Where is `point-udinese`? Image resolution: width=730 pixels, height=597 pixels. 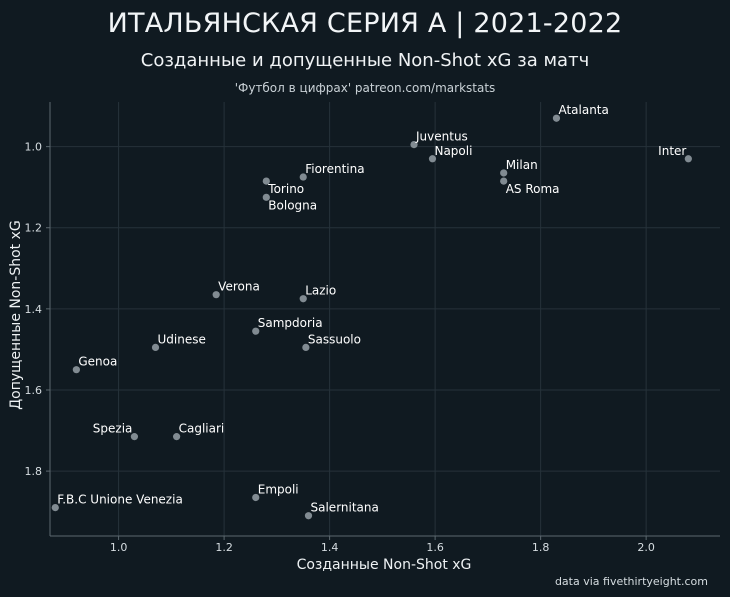
point-udinese is located at coordinates (155, 347).